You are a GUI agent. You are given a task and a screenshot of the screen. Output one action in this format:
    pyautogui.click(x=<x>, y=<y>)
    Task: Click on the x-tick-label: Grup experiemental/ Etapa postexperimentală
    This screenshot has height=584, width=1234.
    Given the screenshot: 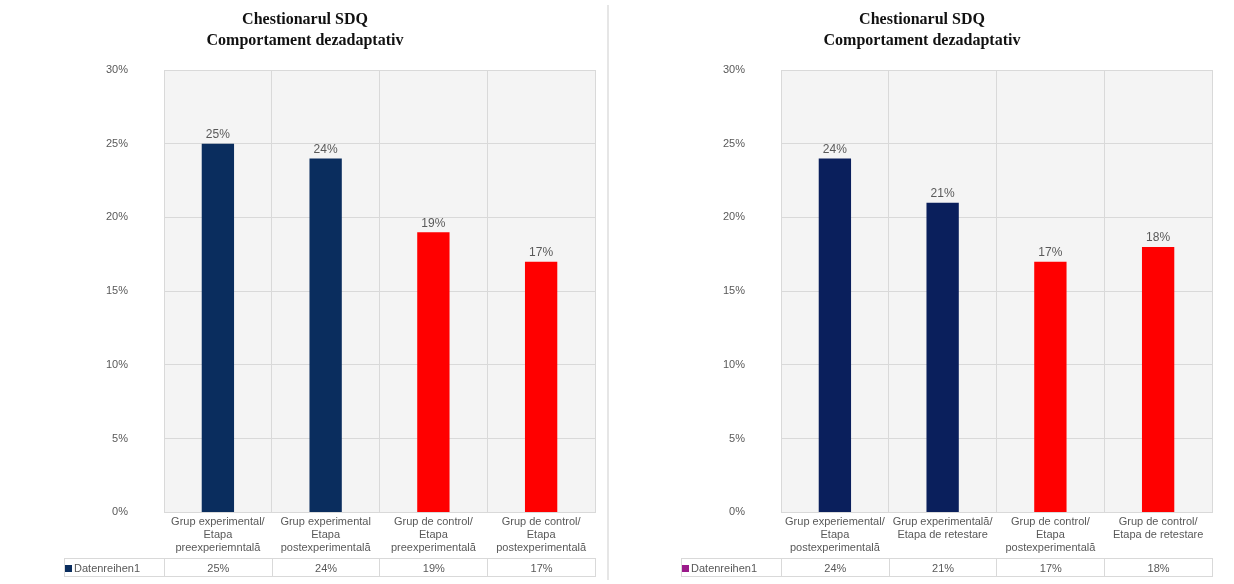 What is the action you would take?
    pyautogui.click(x=835, y=534)
    